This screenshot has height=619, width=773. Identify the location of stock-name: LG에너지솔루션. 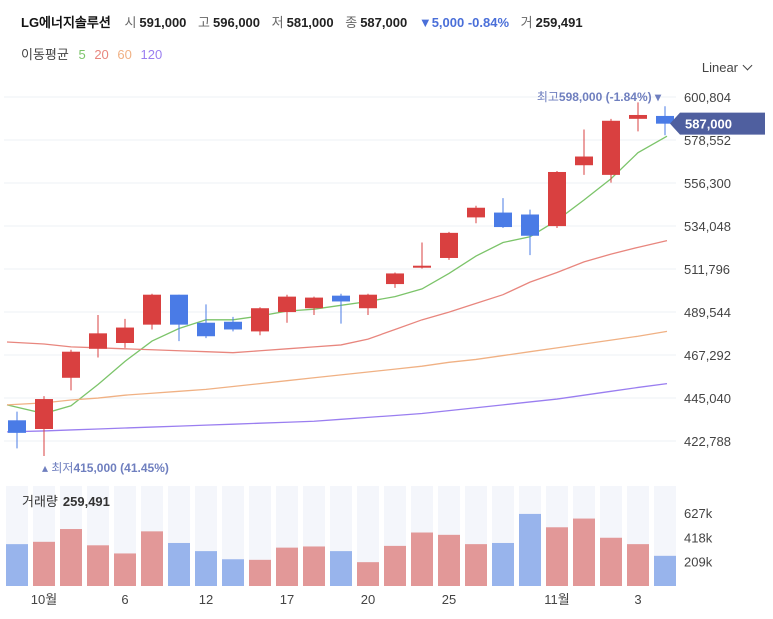
(66, 22).